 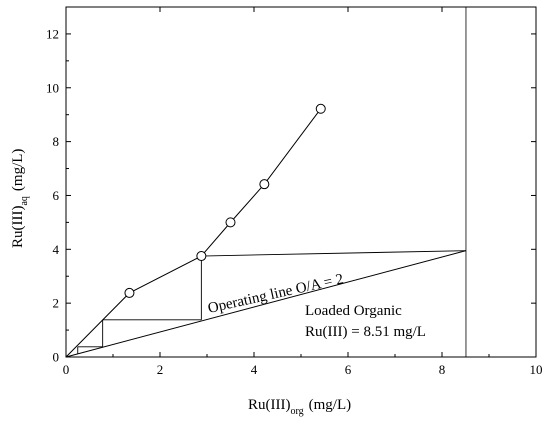 I want to click on x-tick-label: 8, so click(x=442, y=369).